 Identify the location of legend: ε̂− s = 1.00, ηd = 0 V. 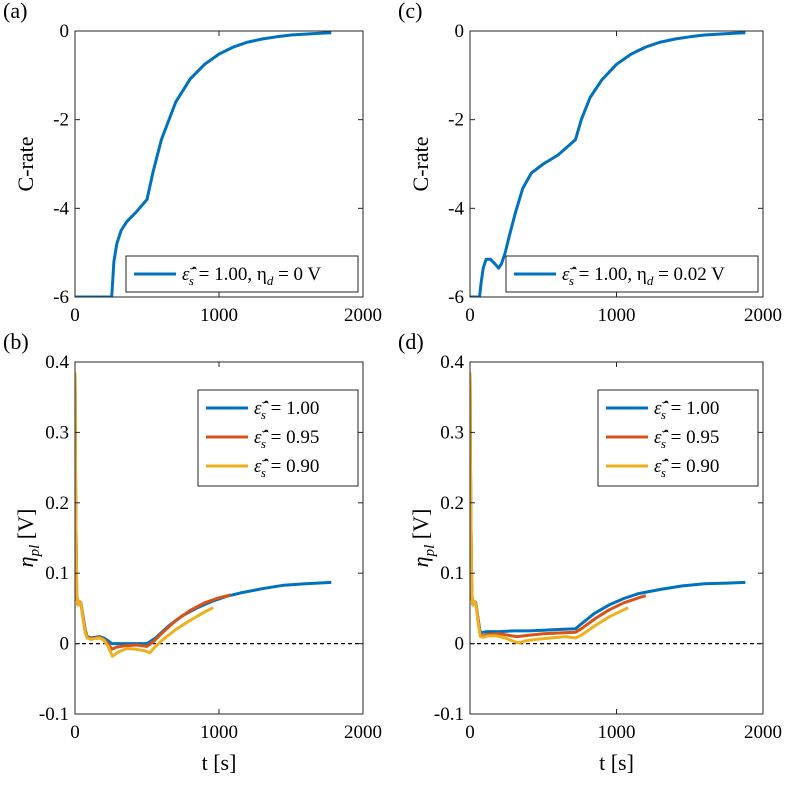
(242, 274).